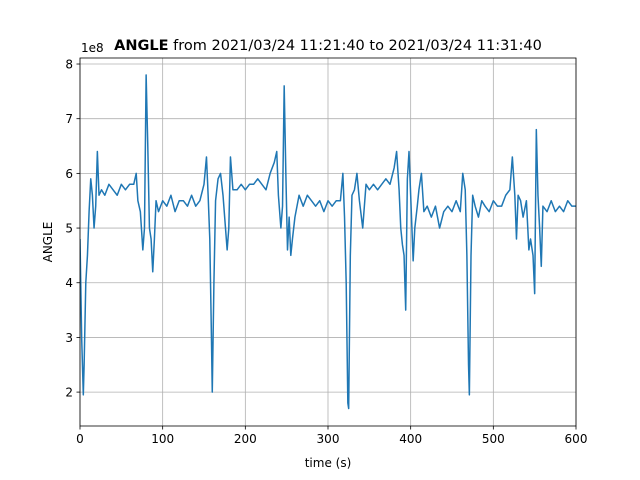 Image resolution: width=640 pixels, height=480 pixels. Describe the element at coordinates (576, 439) in the screenshot. I see `x-tick-label: 600` at that location.